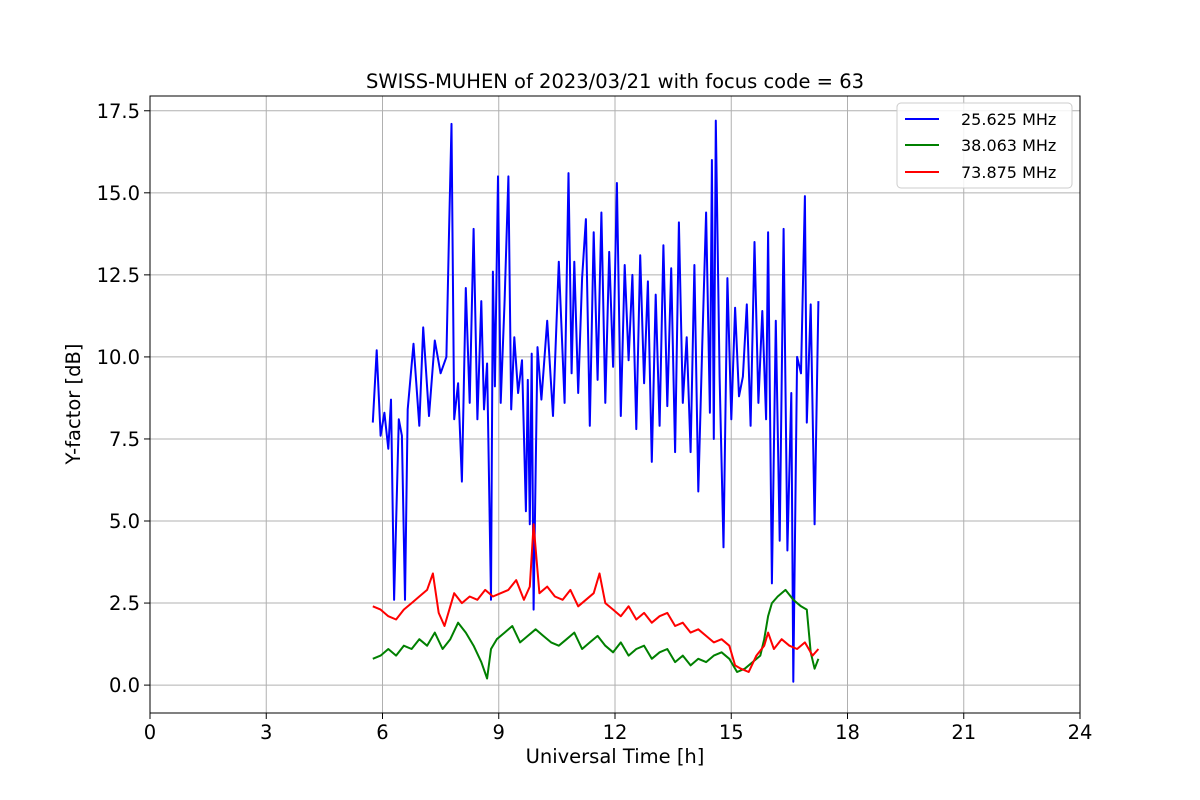 The height and width of the screenshot is (800, 1200). I want to click on y-axis-label: Y-factor [dB], so click(73, 405).